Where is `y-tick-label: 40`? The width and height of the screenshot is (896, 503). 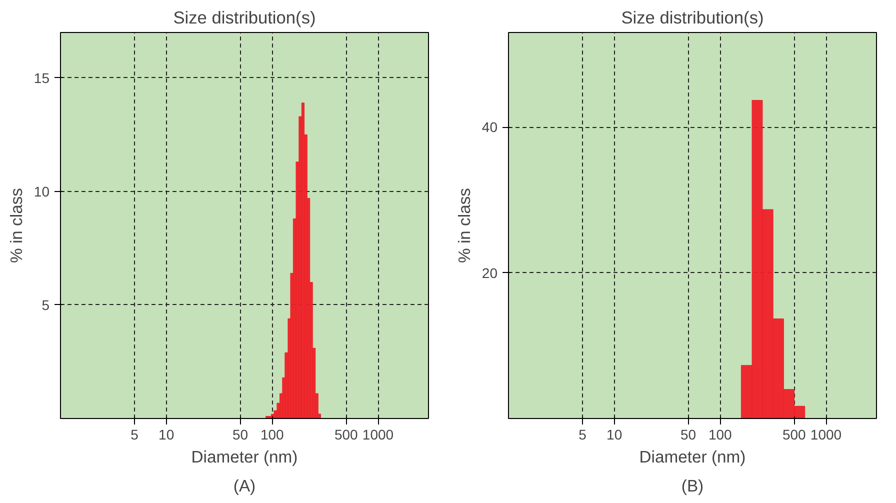
y-tick-label: 40 is located at coordinates (490, 127).